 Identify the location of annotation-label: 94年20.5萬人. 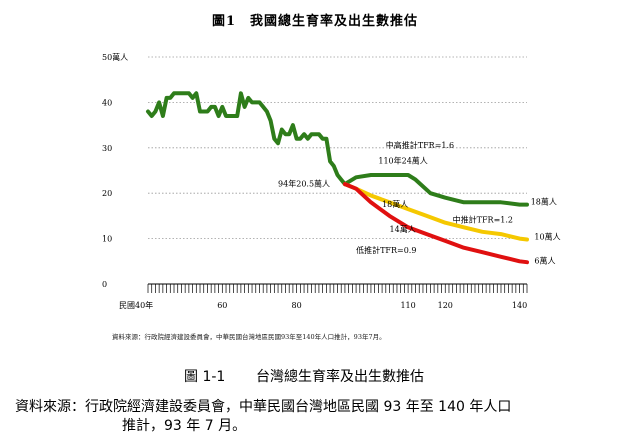
(304, 183).